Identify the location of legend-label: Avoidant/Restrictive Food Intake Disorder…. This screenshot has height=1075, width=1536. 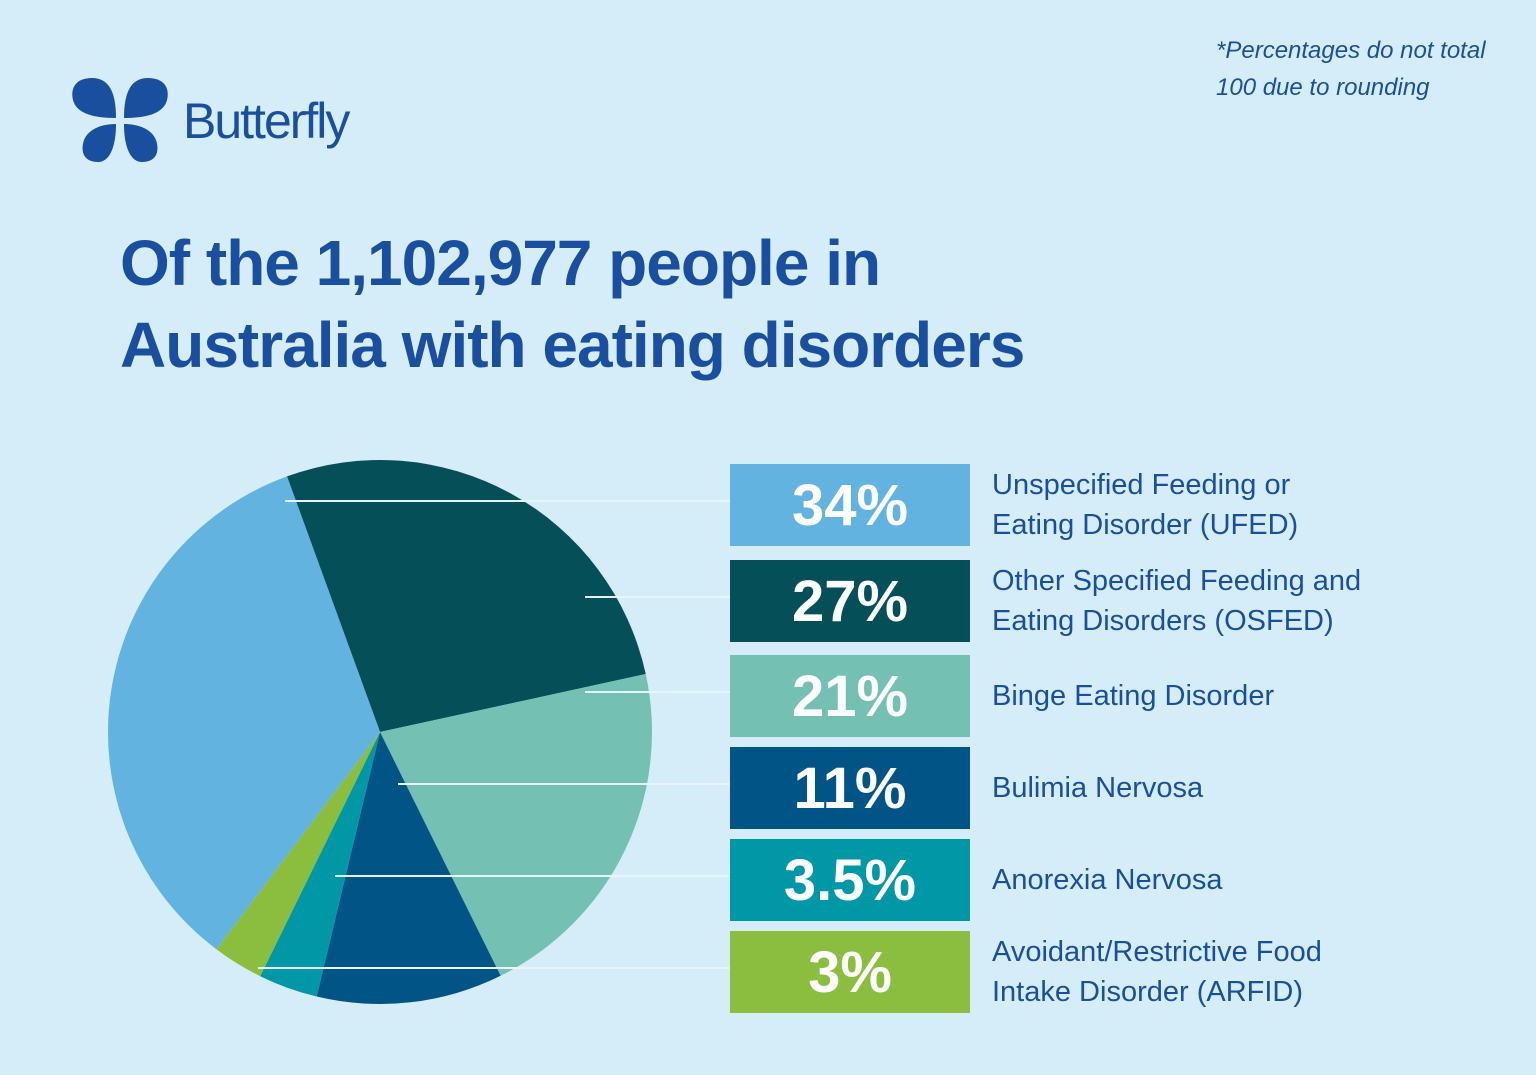
(1157, 972).